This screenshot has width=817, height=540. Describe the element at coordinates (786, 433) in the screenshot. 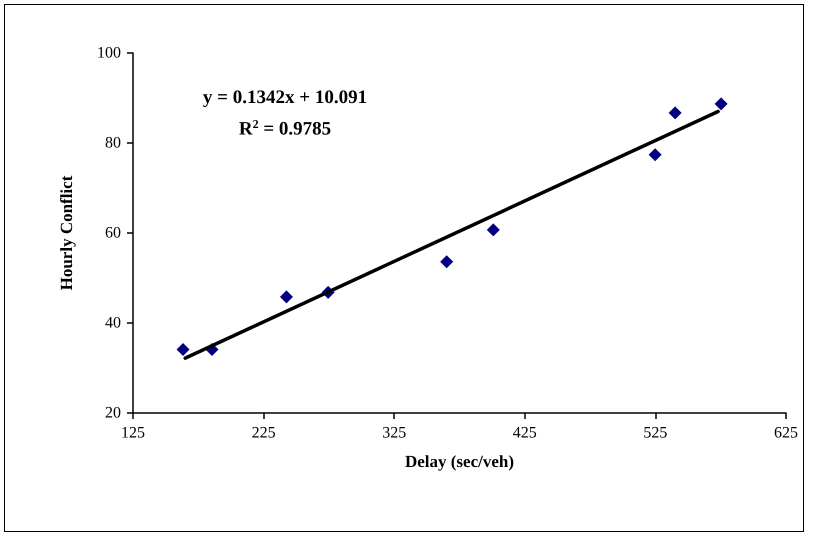

I see `x-tick-label: 625` at that location.